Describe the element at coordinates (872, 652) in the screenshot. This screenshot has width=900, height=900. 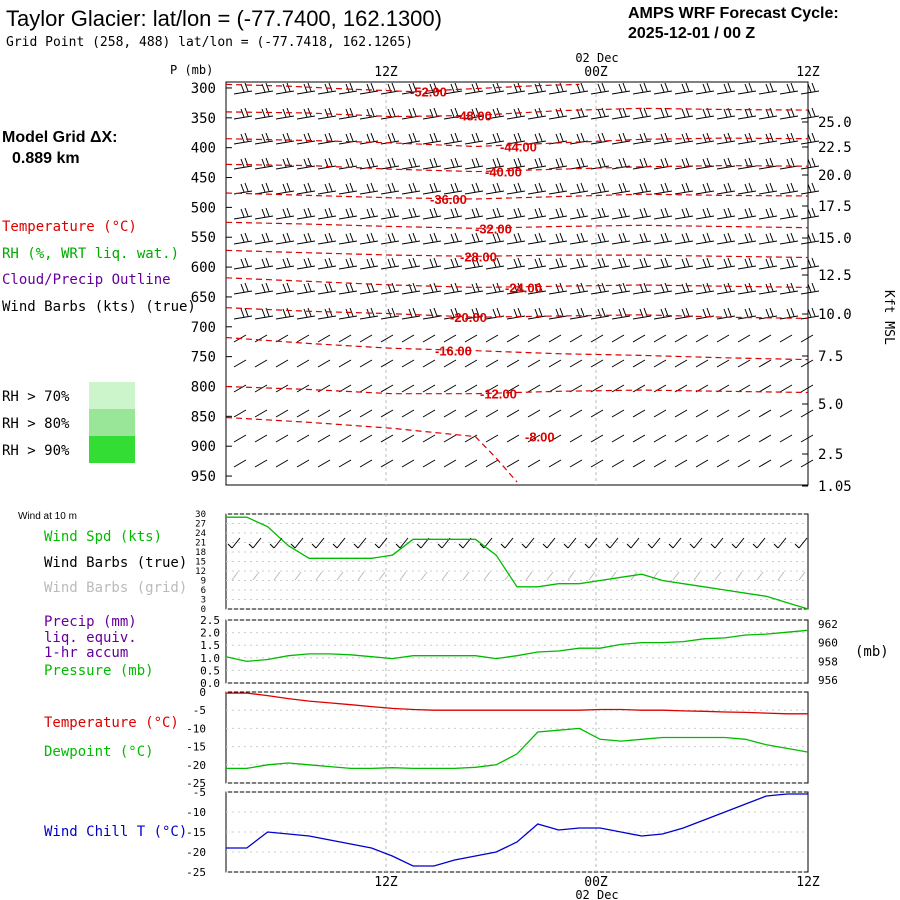
I see `pressure-unit-label: (mb)` at that location.